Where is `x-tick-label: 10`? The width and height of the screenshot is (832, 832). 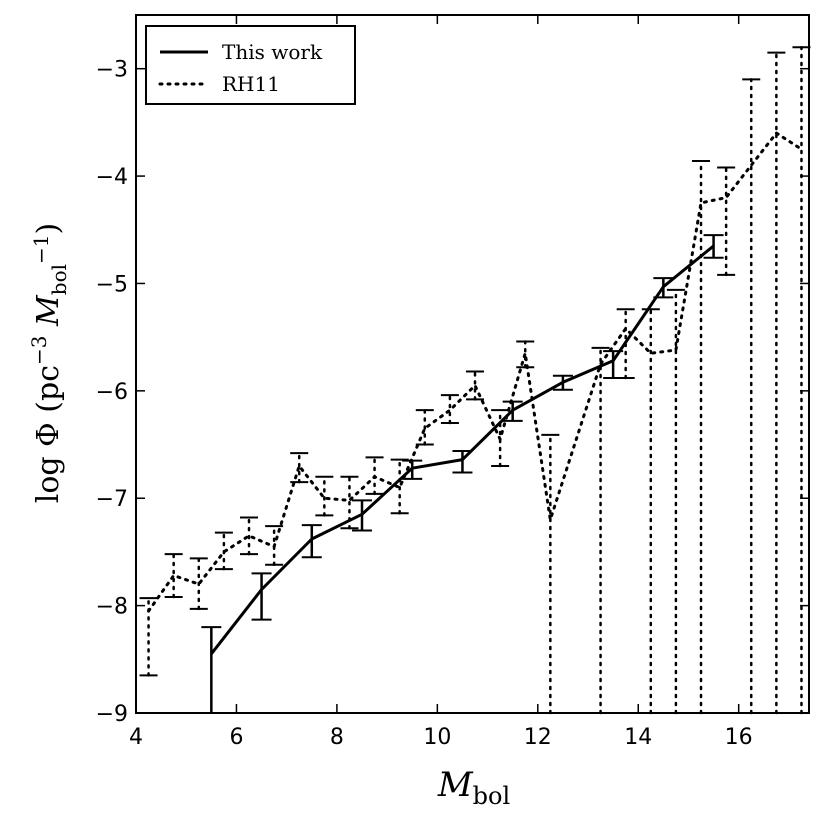 x-tick-label: 10 is located at coordinates (437, 737).